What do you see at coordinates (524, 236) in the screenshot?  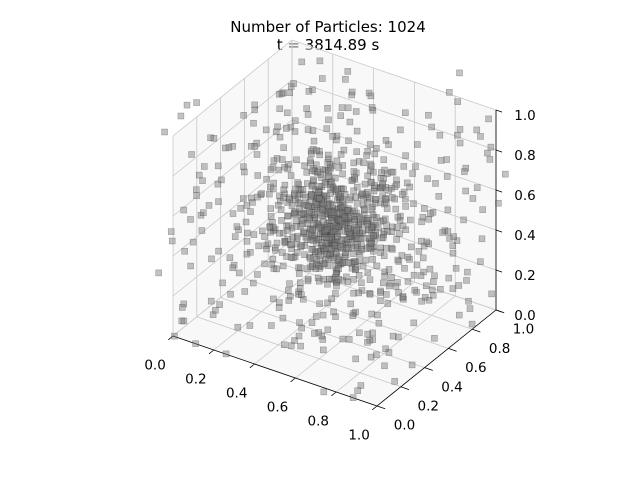 I see `z-tick-label: 0.4` at bounding box center [524, 236].